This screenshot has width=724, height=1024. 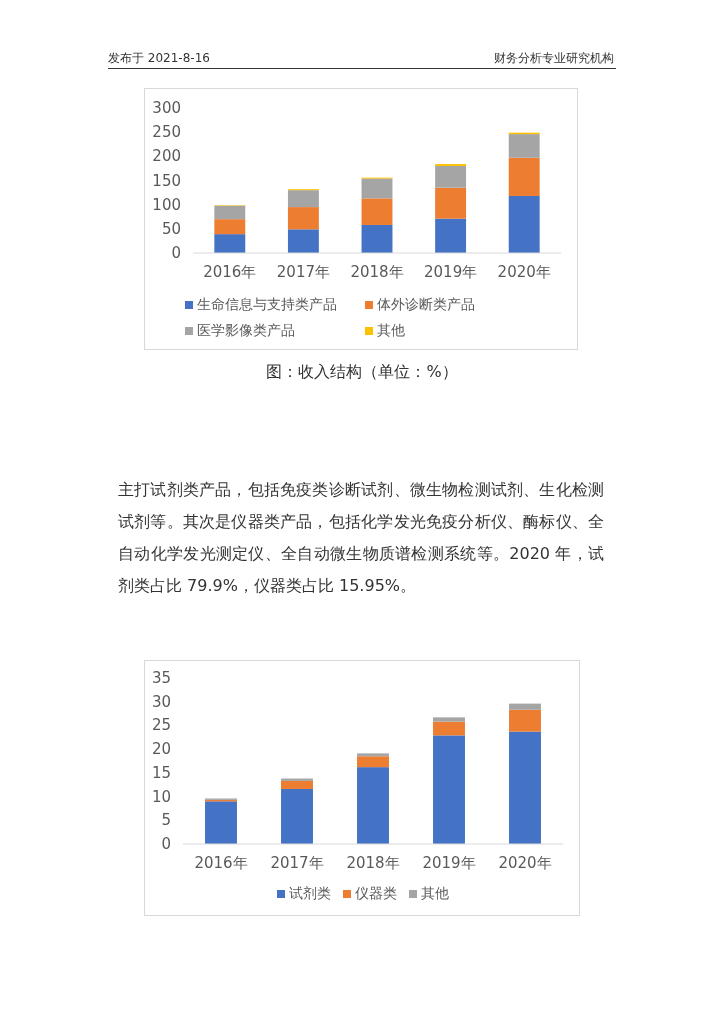 What do you see at coordinates (161, 725) in the screenshot?
I see `y-tick-label: 25` at bounding box center [161, 725].